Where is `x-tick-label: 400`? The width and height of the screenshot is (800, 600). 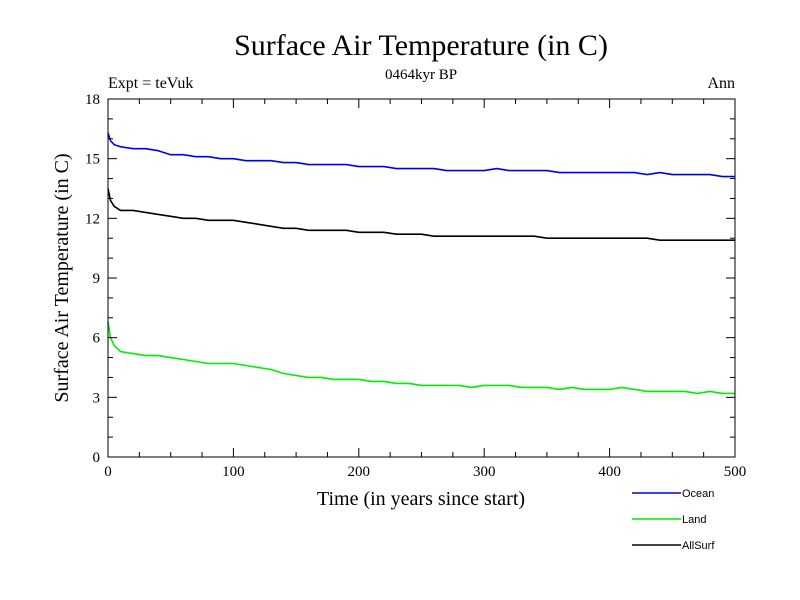
x-tick-label: 400 is located at coordinates (609, 472).